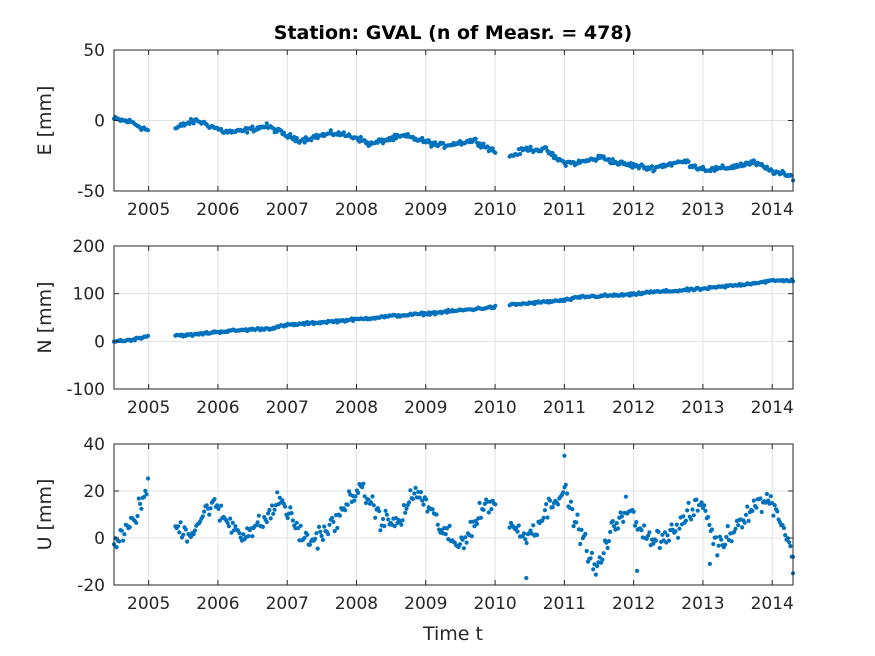 The width and height of the screenshot is (875, 656). Describe the element at coordinates (633, 604) in the screenshot. I see `x-tick-label: 2012` at that location.